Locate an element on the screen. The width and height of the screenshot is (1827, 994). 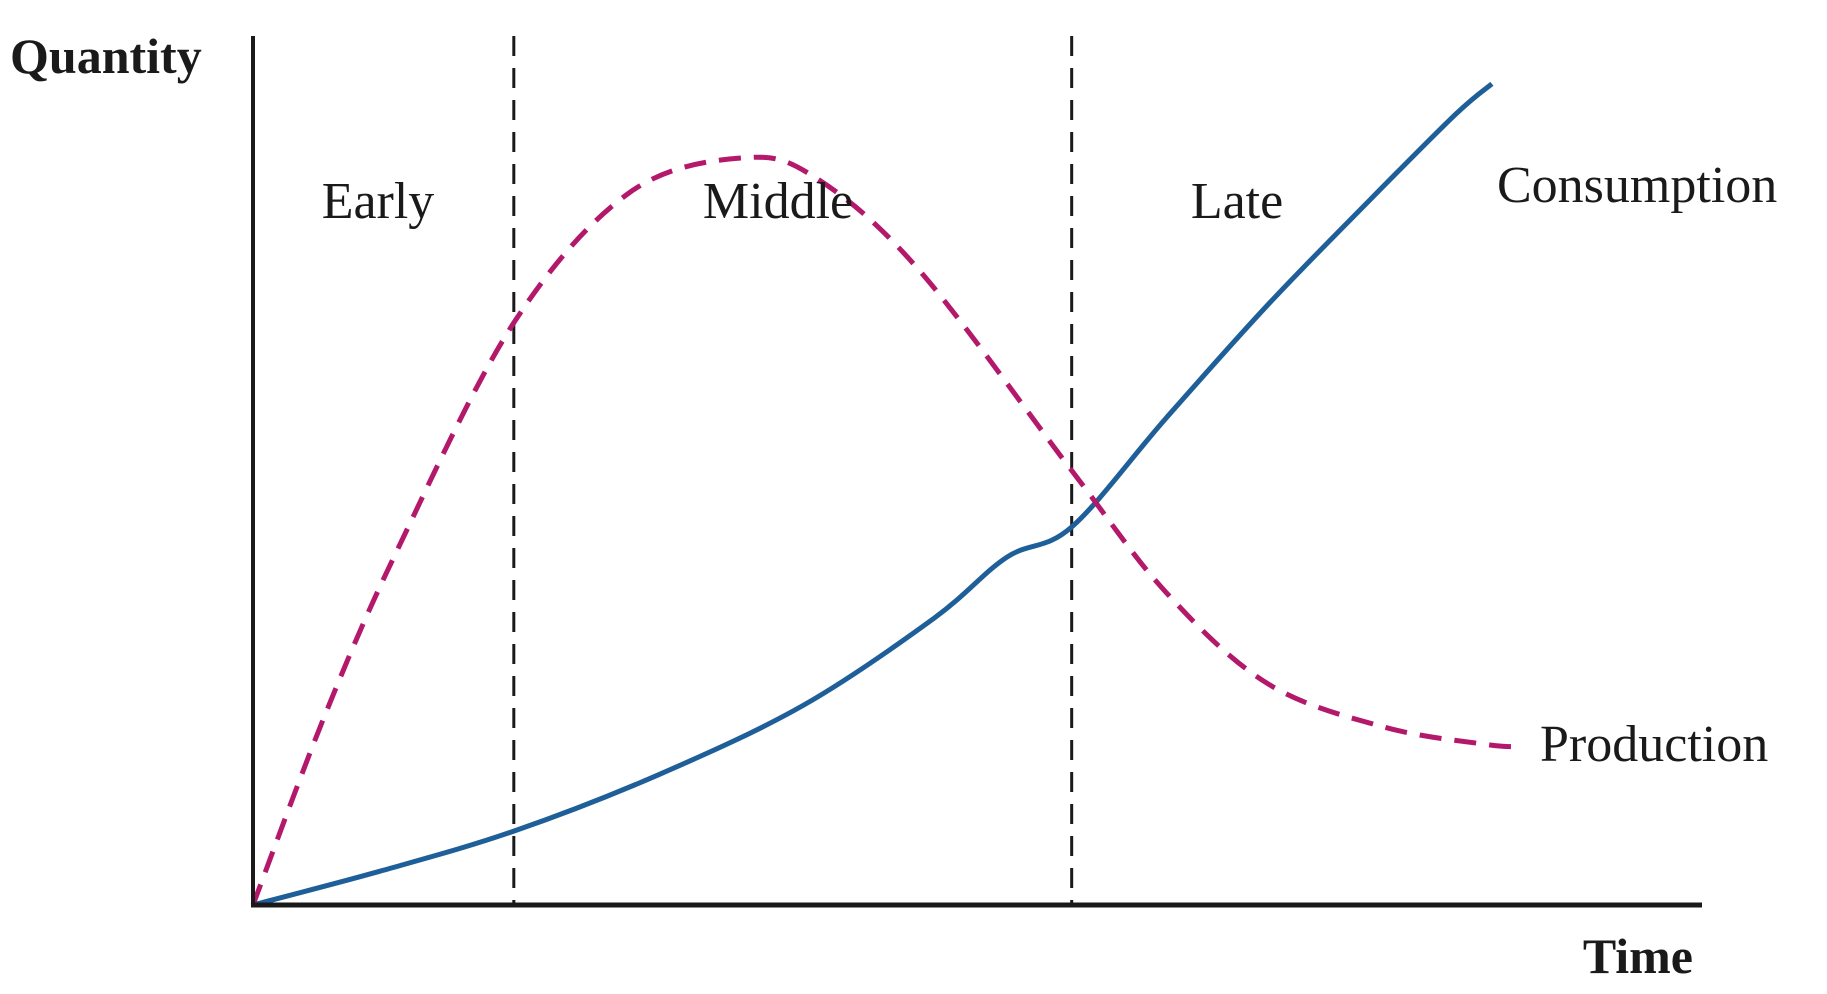
phase-label-middle: Middle is located at coordinates (778, 201).